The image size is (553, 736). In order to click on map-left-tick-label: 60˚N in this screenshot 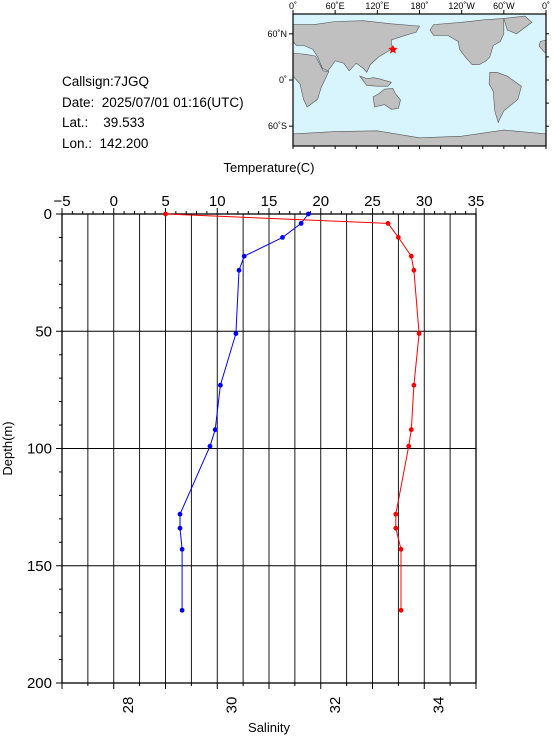, I will do `click(277, 34)`.